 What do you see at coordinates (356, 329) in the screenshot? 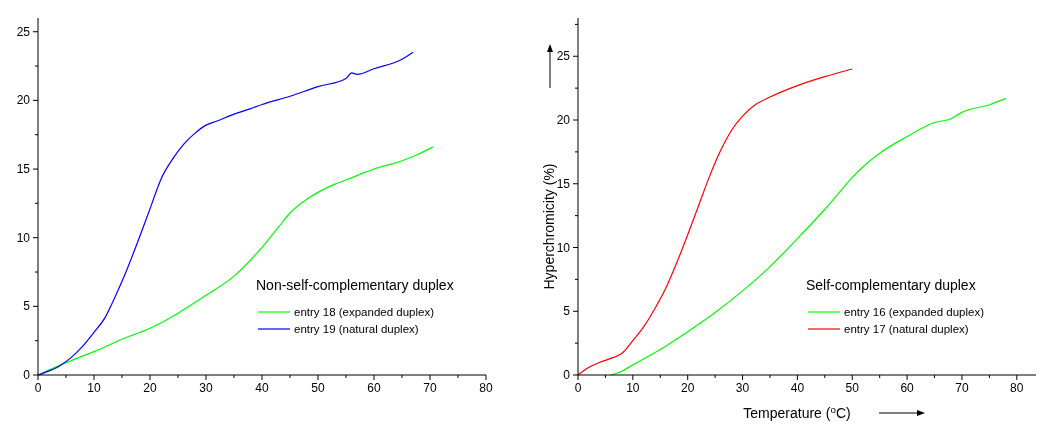
I see `legend-label: entry 19 (natural duplex)` at bounding box center [356, 329].